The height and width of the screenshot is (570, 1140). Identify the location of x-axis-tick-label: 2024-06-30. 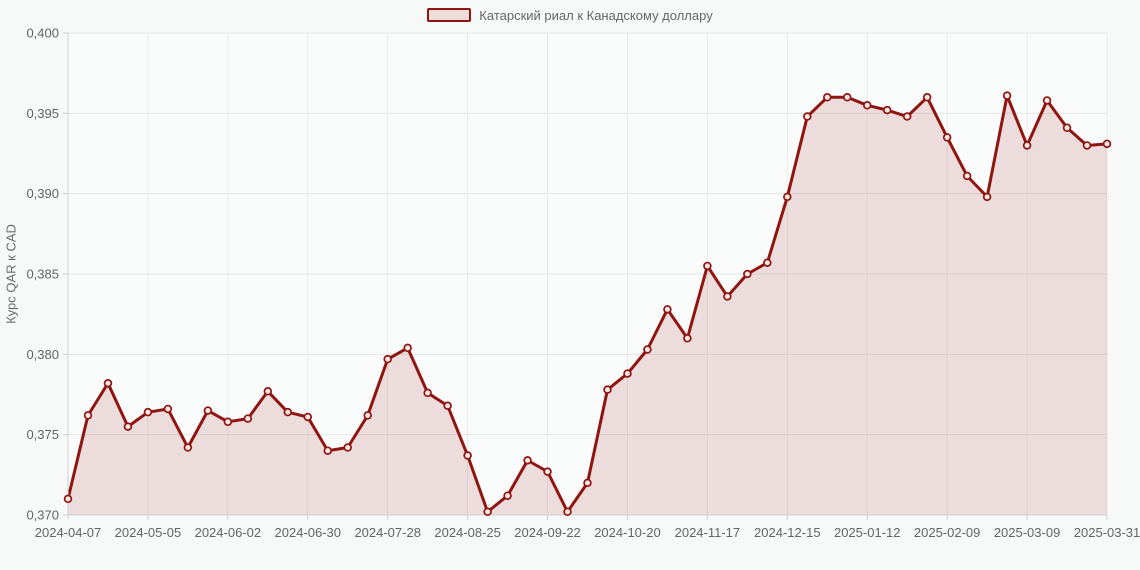
(308, 532).